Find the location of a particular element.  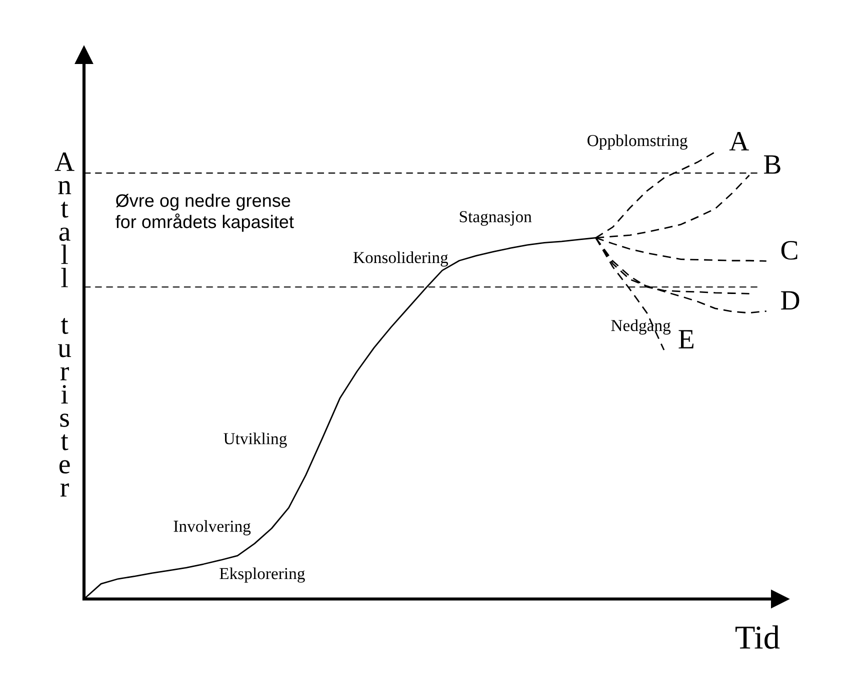

series-label: D is located at coordinates (790, 300).